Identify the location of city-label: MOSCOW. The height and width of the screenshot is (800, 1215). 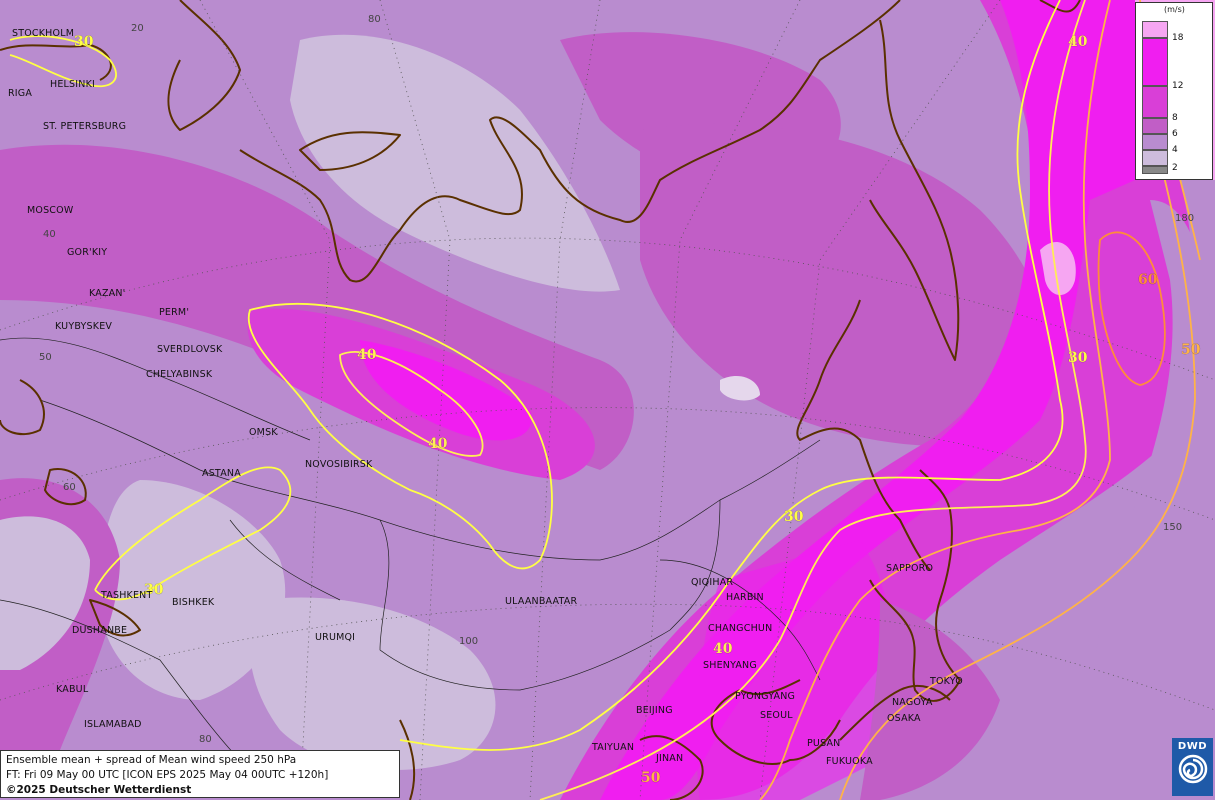
(50, 210).